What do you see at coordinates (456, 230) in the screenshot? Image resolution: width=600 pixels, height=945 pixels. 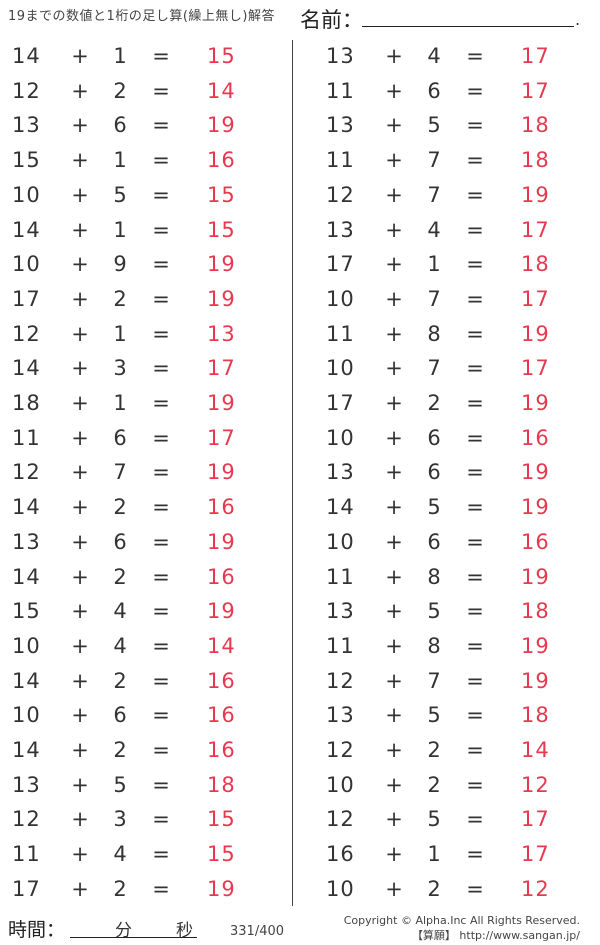 I see `problem-row: 13 +4 = 17` at bounding box center [456, 230].